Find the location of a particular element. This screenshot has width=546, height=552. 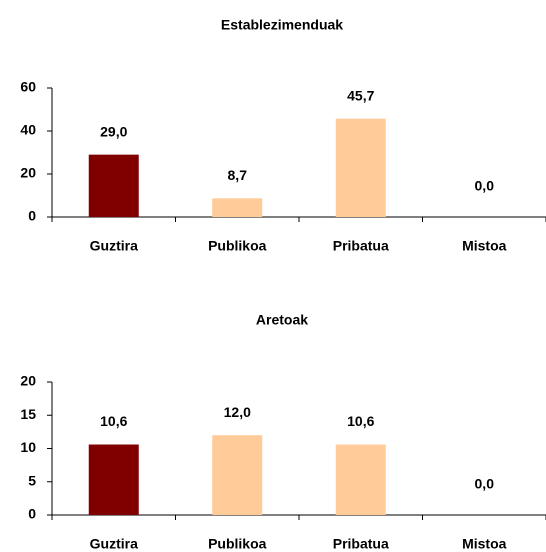

y-tick-label: 60 is located at coordinates (28, 87).